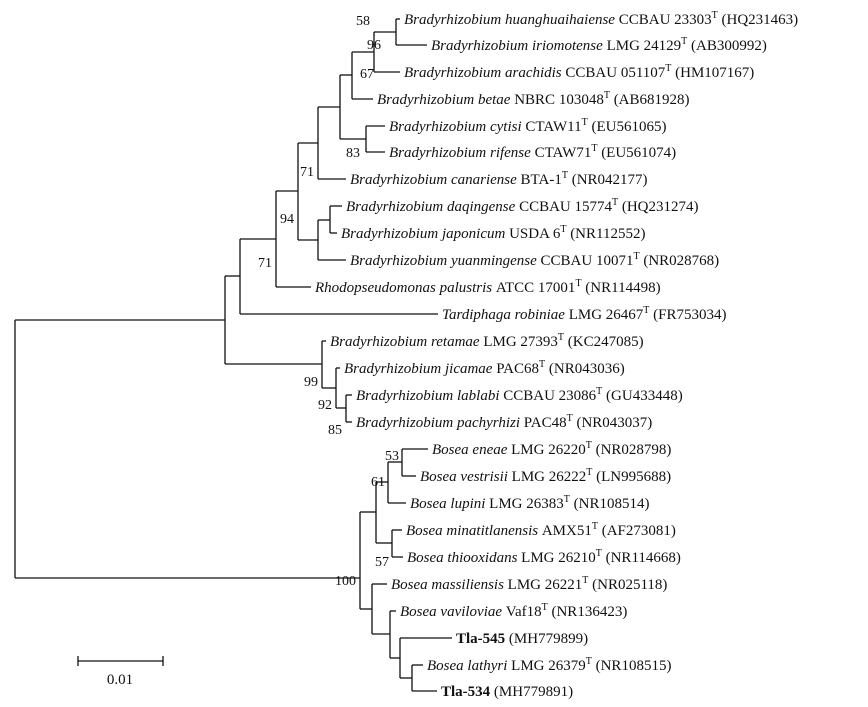  What do you see at coordinates (545, 476) in the screenshot?
I see `taxon-label: Bosea vestrisii LMG 26222T (LN995688)` at bounding box center [545, 476].